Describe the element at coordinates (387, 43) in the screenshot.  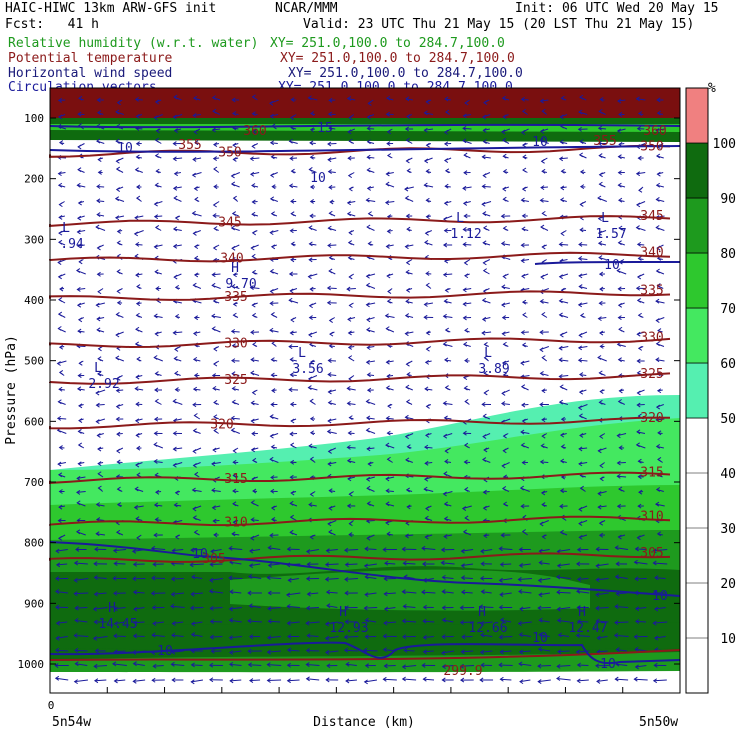
I see `field-rh-xy: XY= 251.0,100.0 to 284.7,100.0` at that location.